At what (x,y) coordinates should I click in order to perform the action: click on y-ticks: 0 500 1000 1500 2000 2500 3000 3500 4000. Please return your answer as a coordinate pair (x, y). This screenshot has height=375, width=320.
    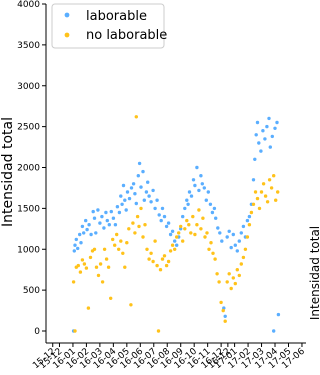
    Looking at the image, I should click on (31, 168).